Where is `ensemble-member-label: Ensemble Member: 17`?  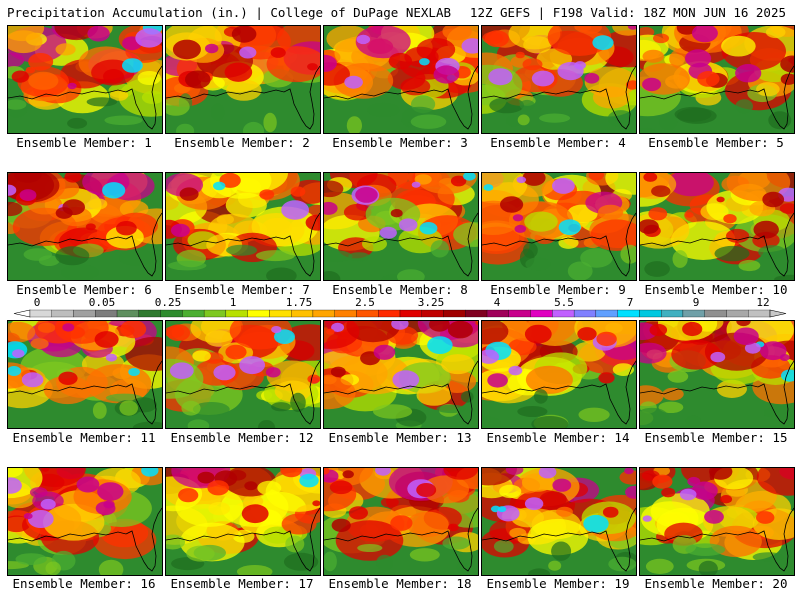
ensemble-member-label: Ensemble Member: 17 is located at coordinates (242, 583).